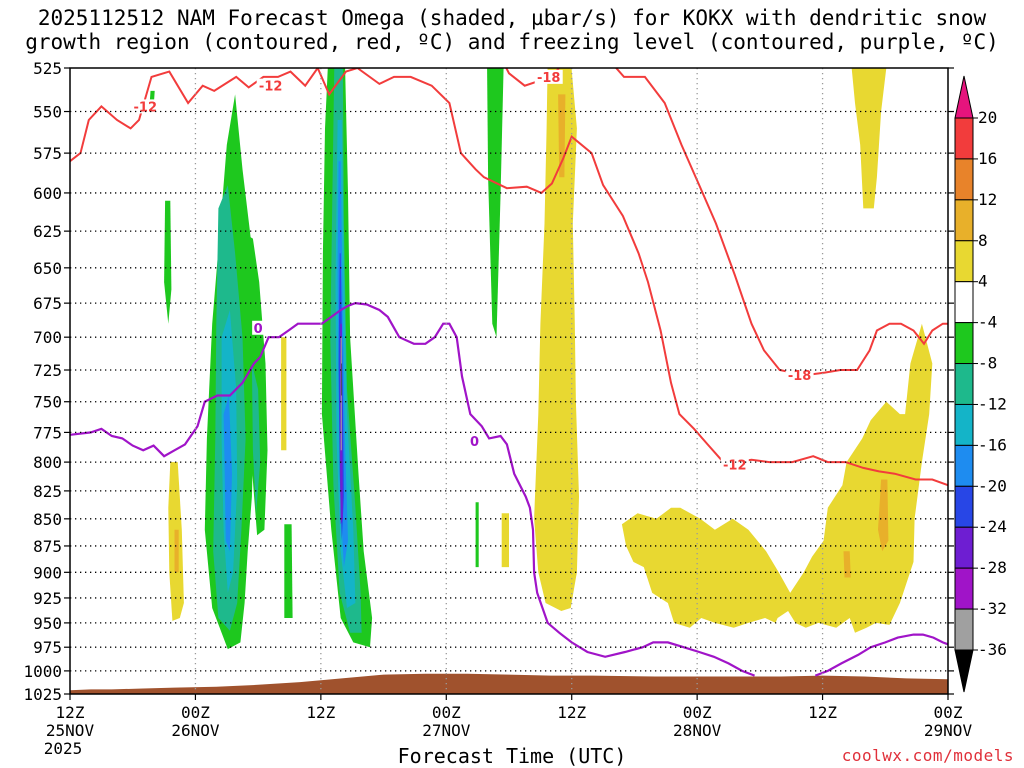 This screenshot has height=768, width=1024. What do you see at coordinates (883, 515) in the screenshot?
I see `omega-region-orange-28nov-a` at bounding box center [883, 515].